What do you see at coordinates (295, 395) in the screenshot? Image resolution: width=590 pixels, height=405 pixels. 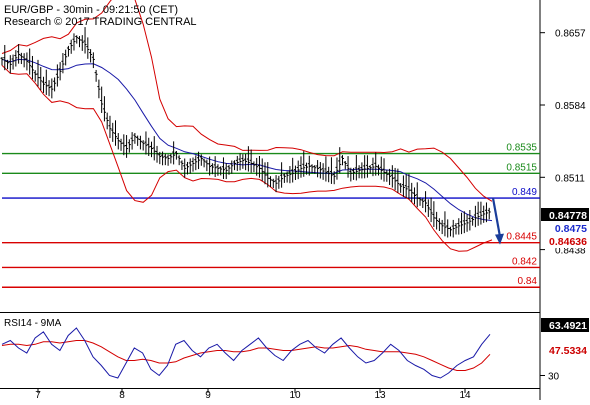 I see `x-tick-label: 10` at bounding box center [295, 395].